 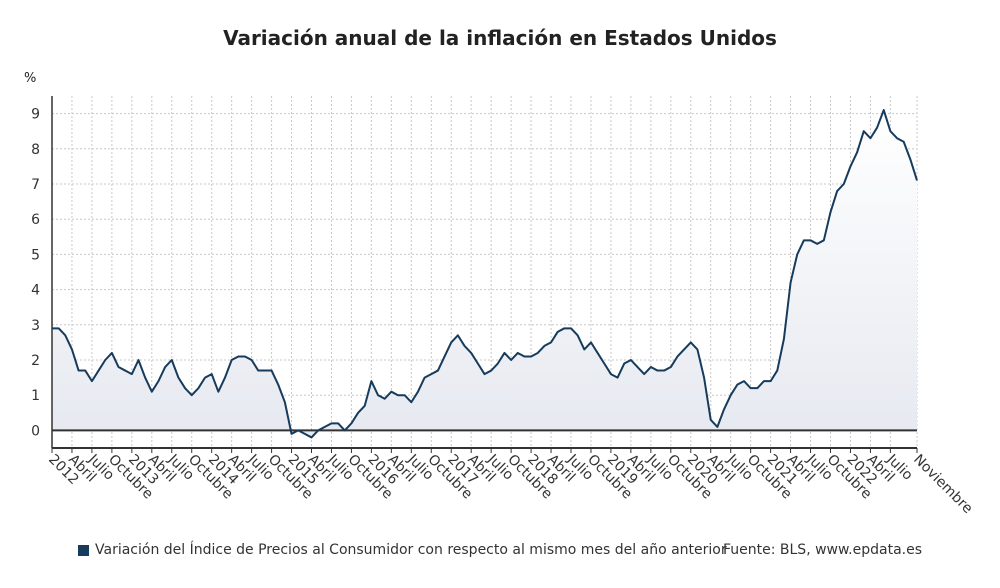 I want to click on y-tick-label: 5, so click(x=35, y=255).